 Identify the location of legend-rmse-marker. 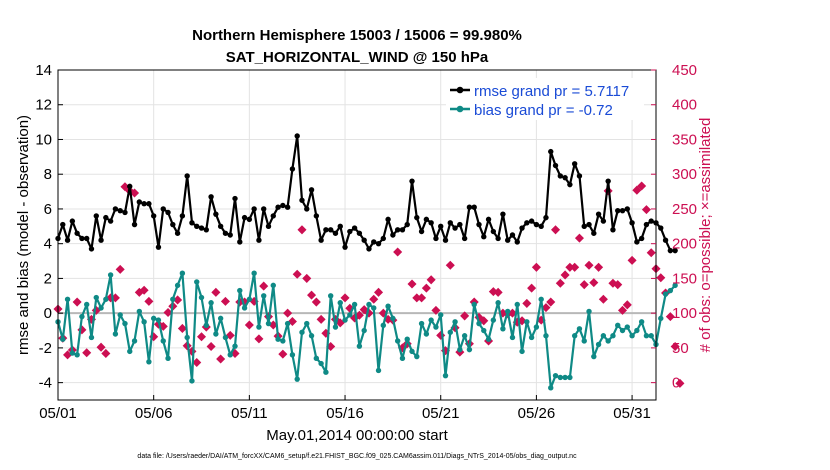
(460, 90).